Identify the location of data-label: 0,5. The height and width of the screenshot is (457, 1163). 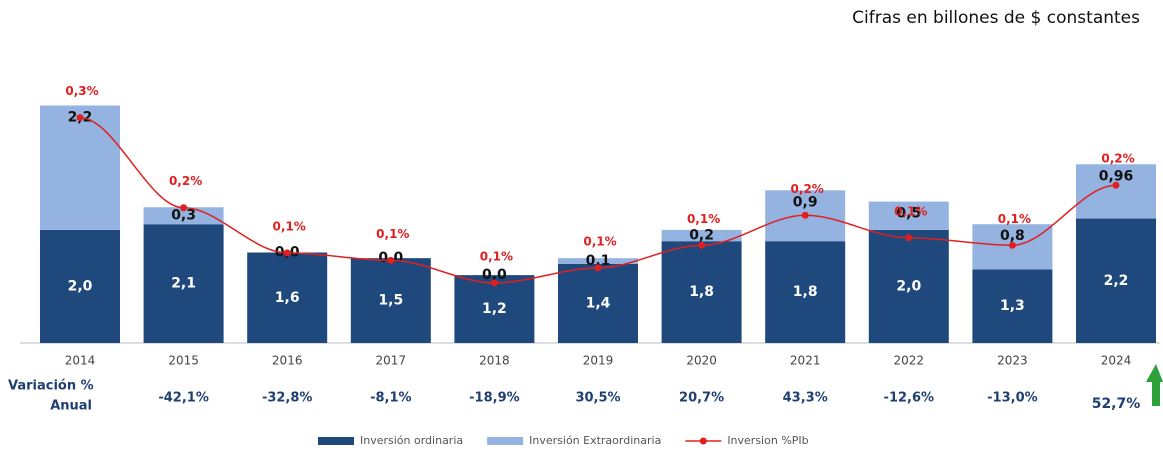
(908, 214).